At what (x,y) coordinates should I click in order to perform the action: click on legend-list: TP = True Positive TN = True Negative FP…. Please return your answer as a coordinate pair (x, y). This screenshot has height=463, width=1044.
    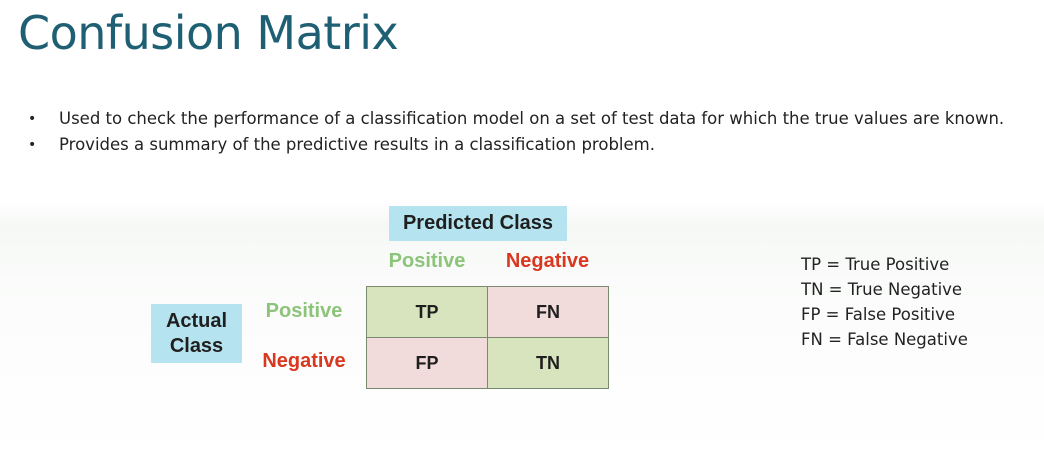
    Looking at the image, I should click on (884, 302).